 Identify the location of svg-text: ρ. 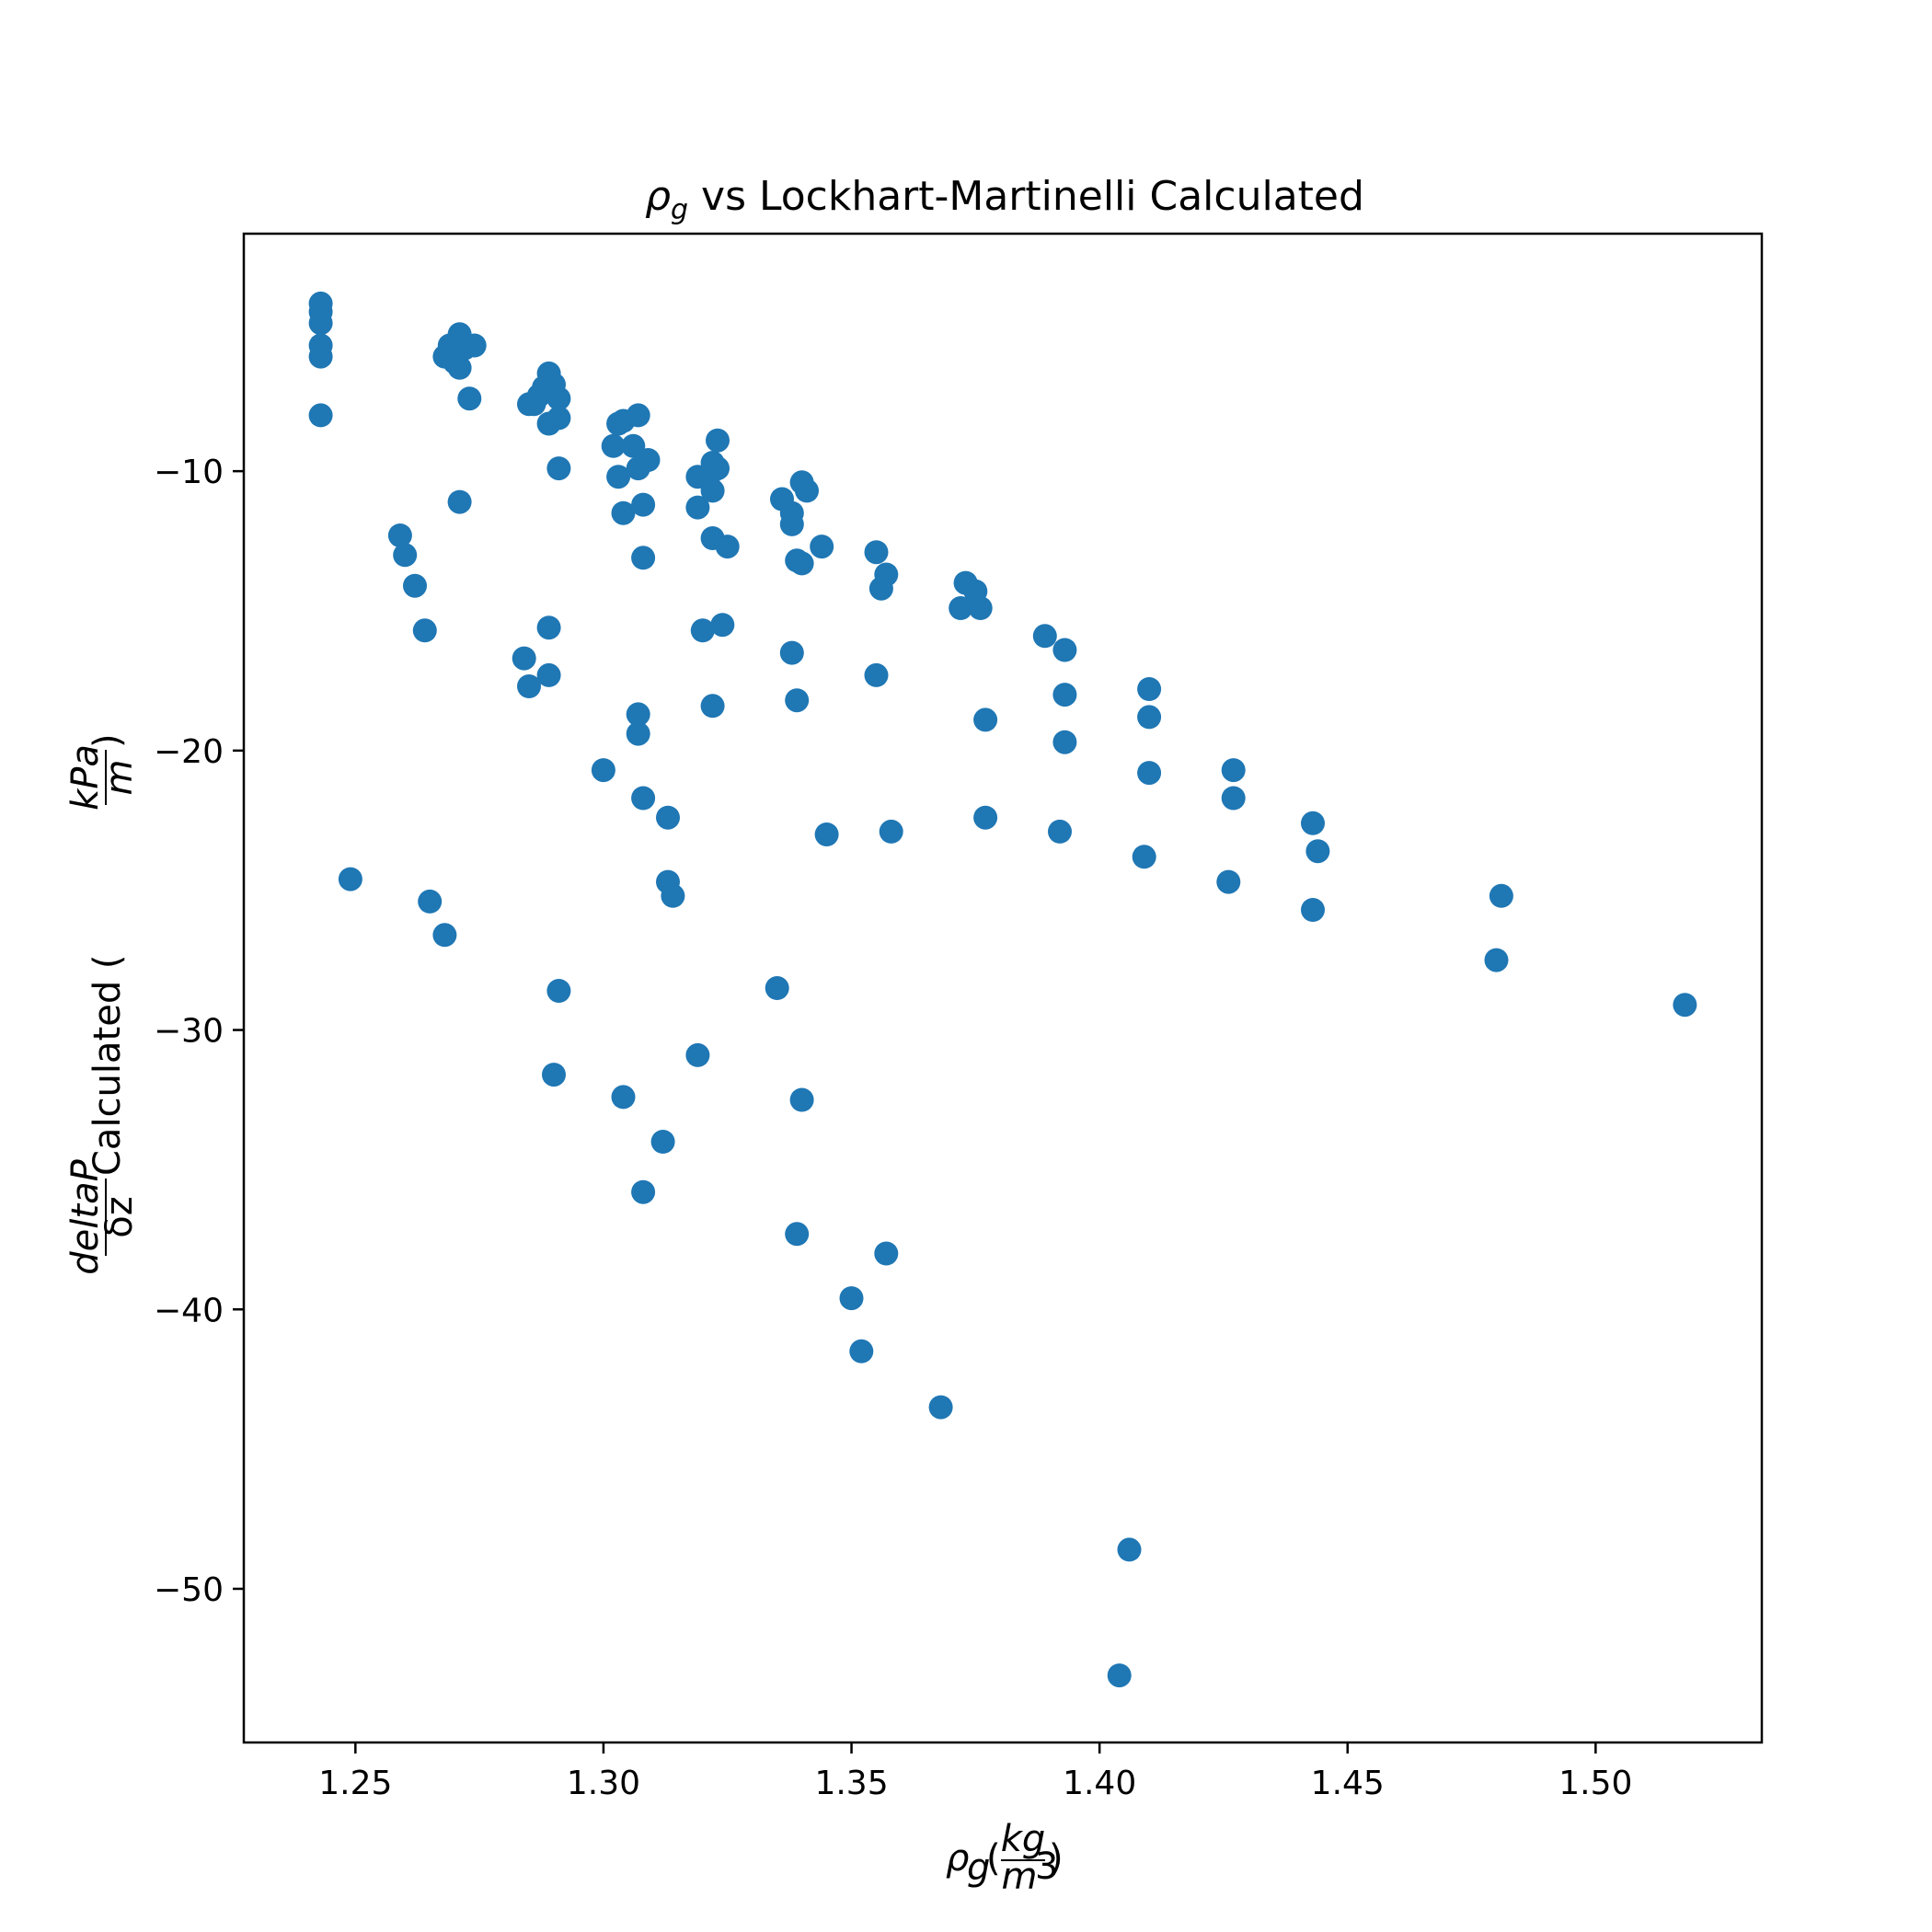
(957, 1858).